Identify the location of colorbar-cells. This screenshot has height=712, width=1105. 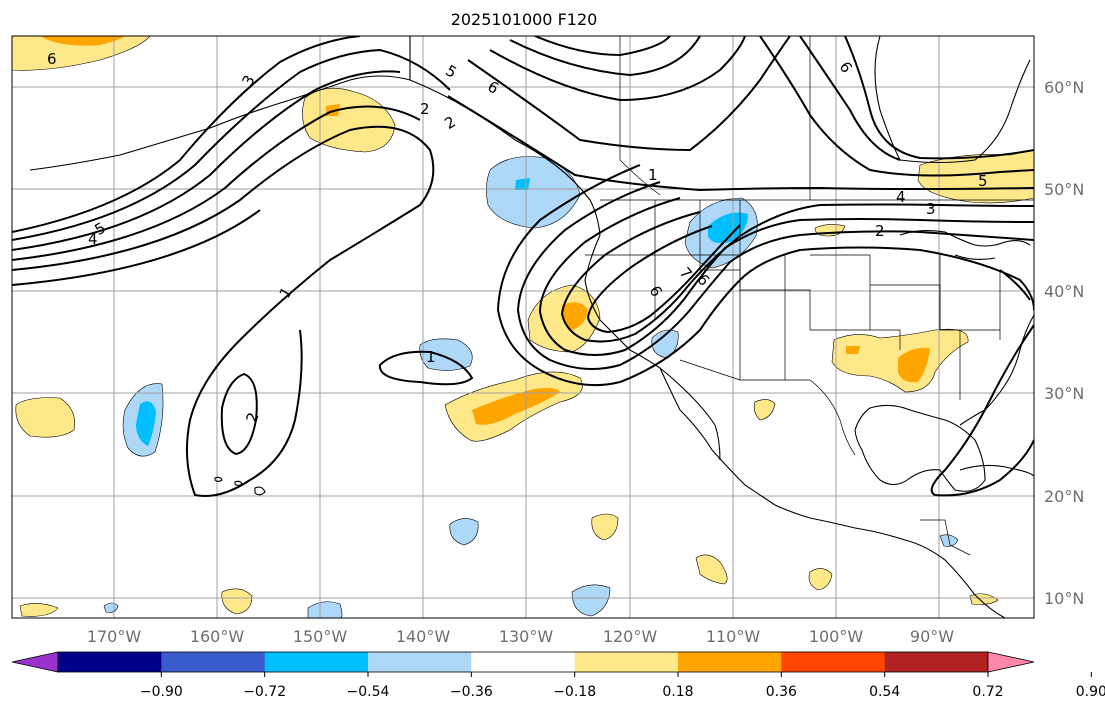
(523, 662).